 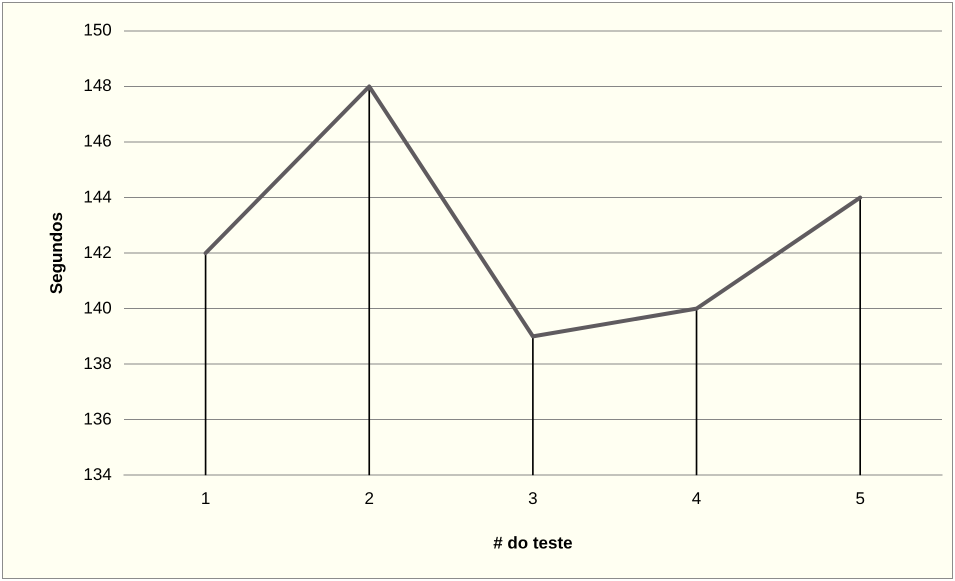 I want to click on x-tick-label: 1, so click(x=205, y=498).